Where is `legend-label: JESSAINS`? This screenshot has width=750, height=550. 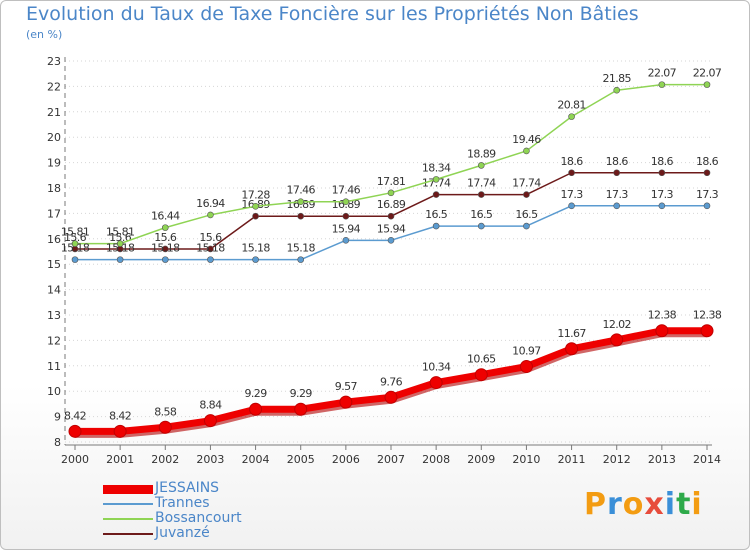 legend-label: JESSAINS is located at coordinates (187, 488).